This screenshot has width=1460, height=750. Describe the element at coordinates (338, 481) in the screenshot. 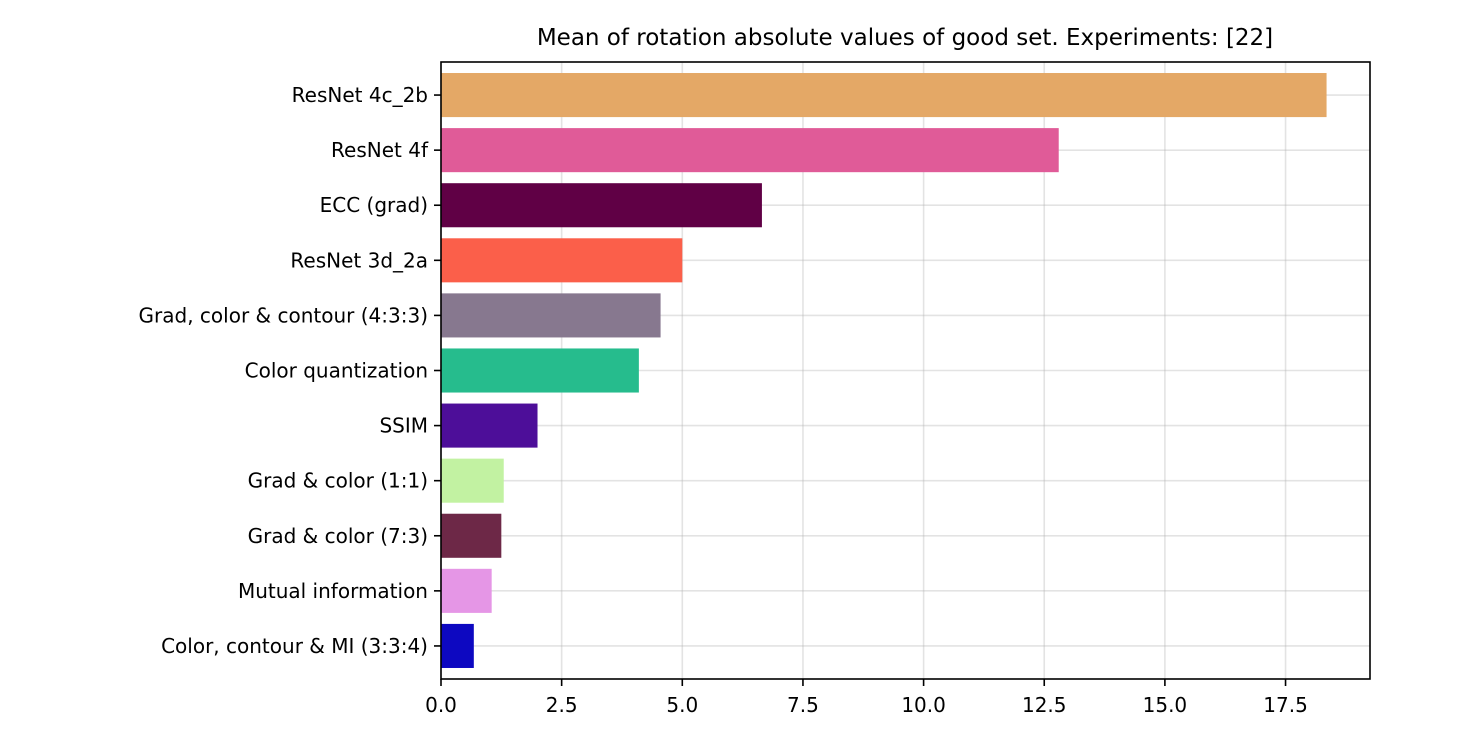

I see `y-tick-label: Grad & color (1:1)` at that location.